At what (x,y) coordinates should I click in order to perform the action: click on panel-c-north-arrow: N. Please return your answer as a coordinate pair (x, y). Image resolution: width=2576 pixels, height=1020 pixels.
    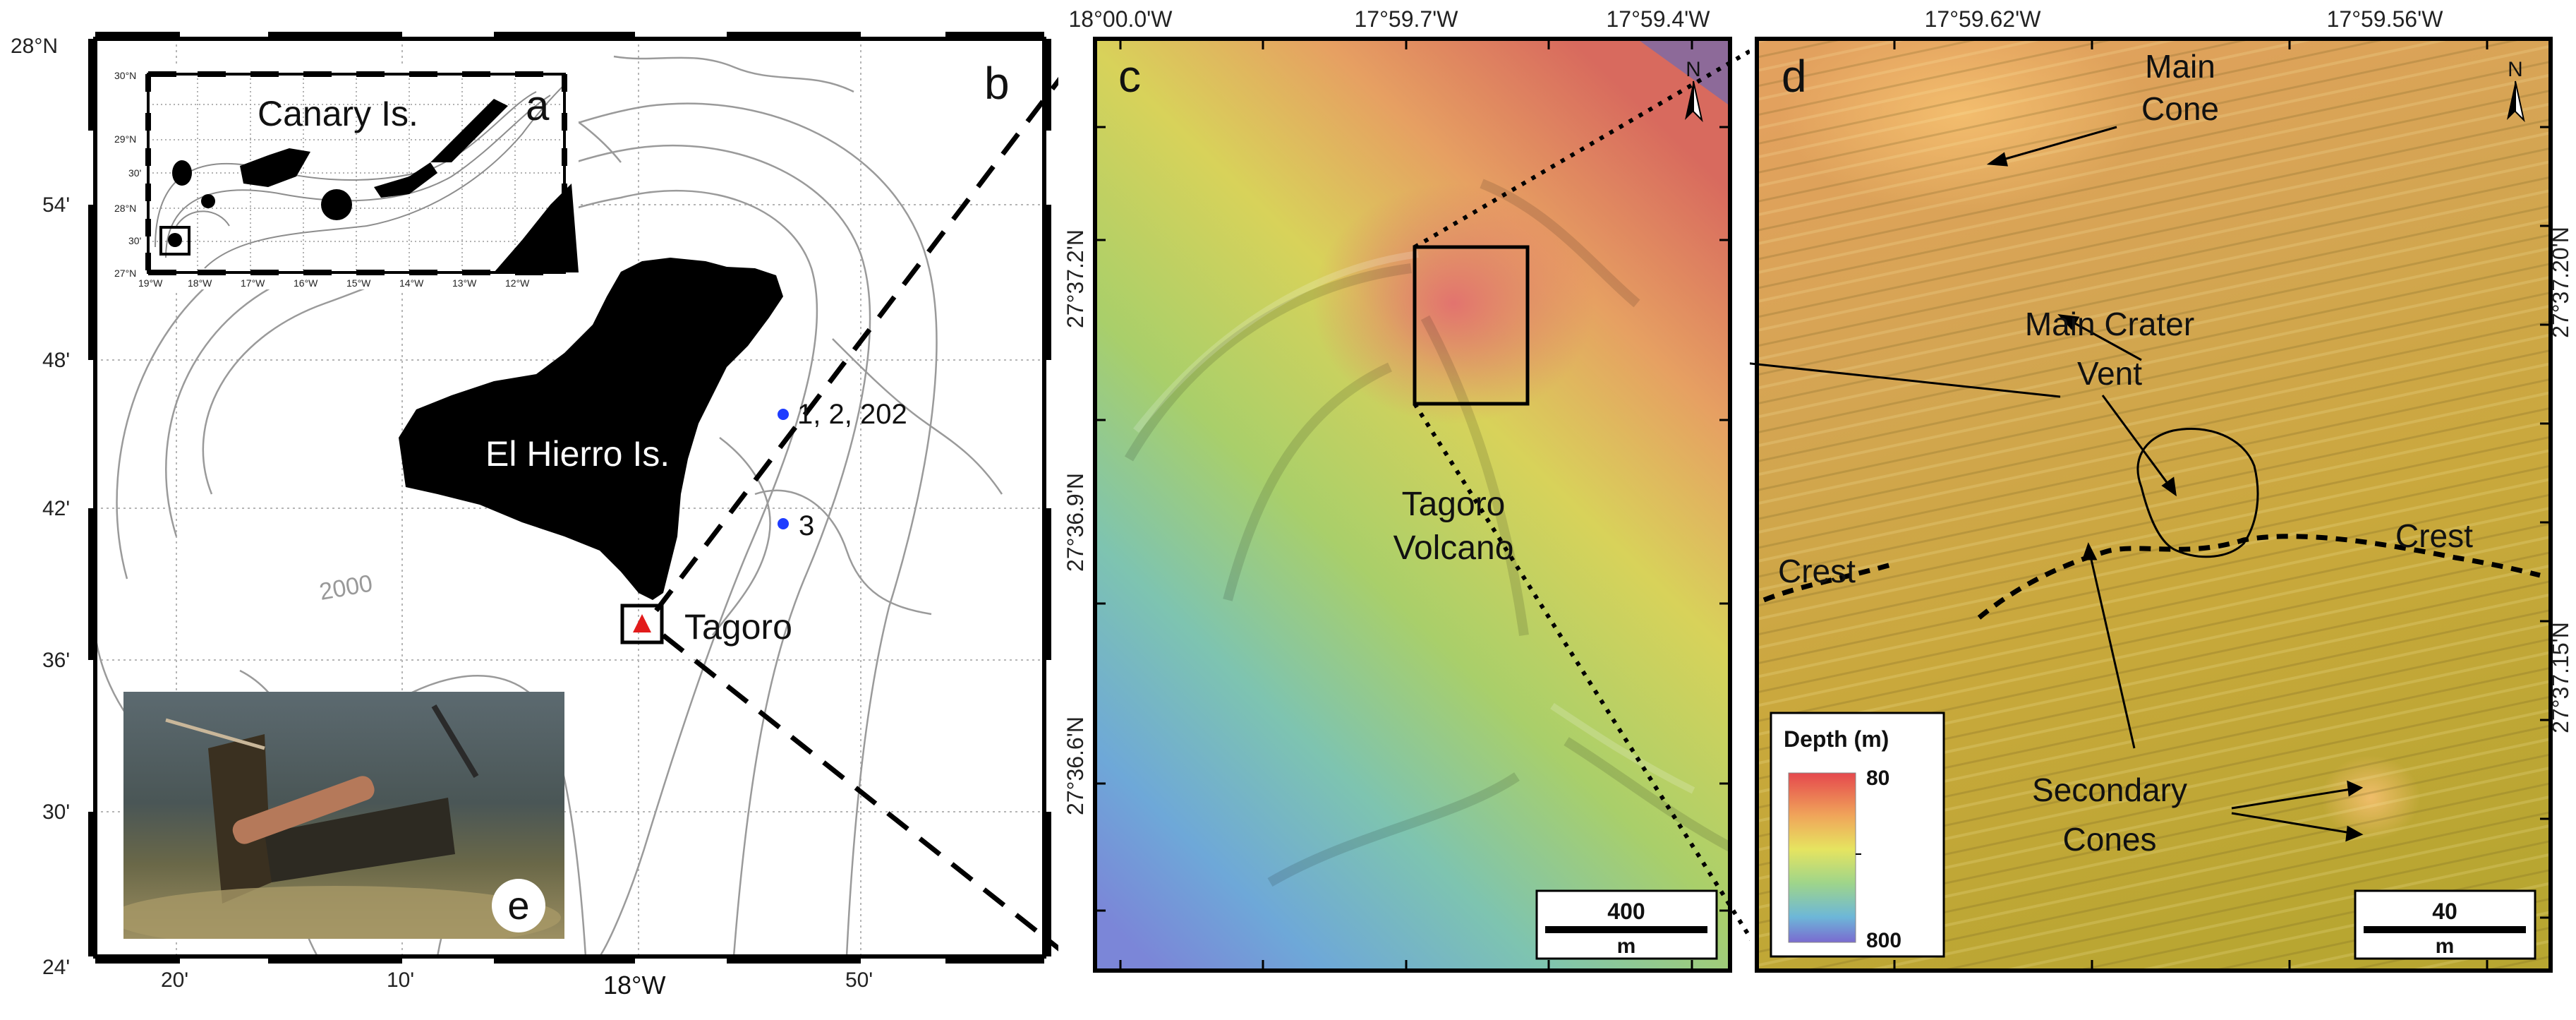
    Looking at the image, I should click on (1694, 91).